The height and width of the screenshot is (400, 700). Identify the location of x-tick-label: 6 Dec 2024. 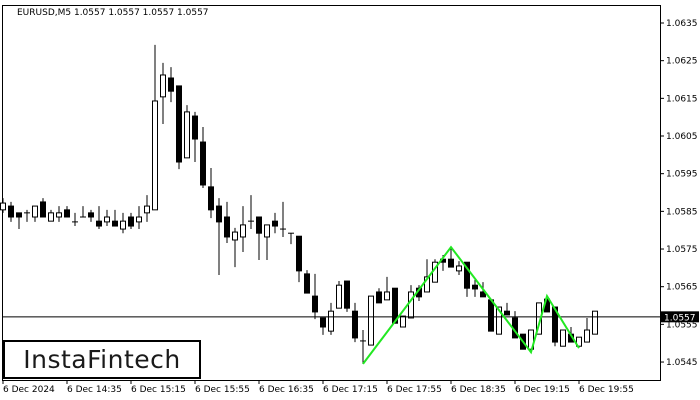
(29, 390).